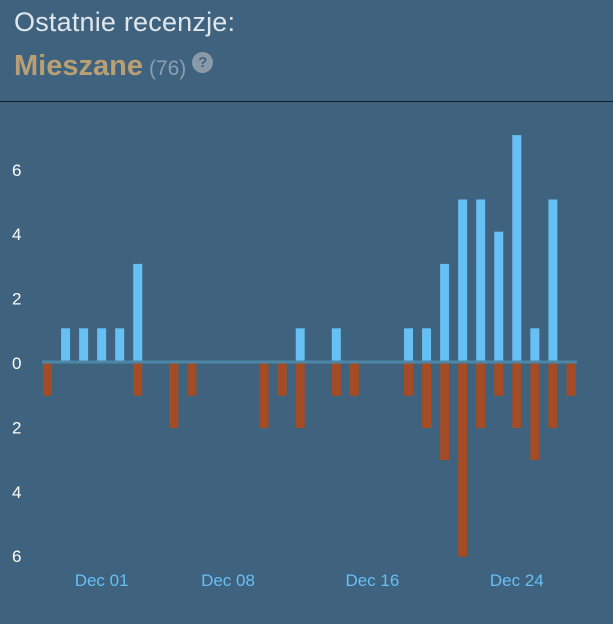 The height and width of the screenshot is (624, 613). Describe the element at coordinates (125, 22) in the screenshot. I see `section-title: Ostatnie recenzje:` at that location.